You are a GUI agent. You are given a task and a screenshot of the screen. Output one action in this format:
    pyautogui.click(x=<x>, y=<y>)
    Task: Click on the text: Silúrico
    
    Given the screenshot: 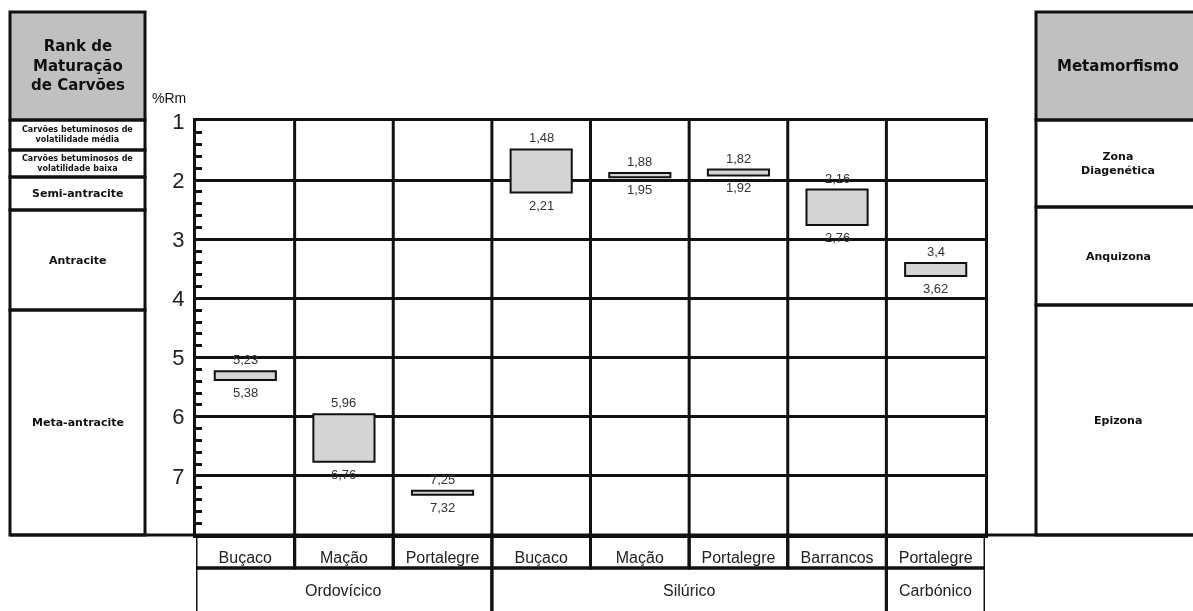 What is the action you would take?
    pyautogui.click(x=689, y=590)
    